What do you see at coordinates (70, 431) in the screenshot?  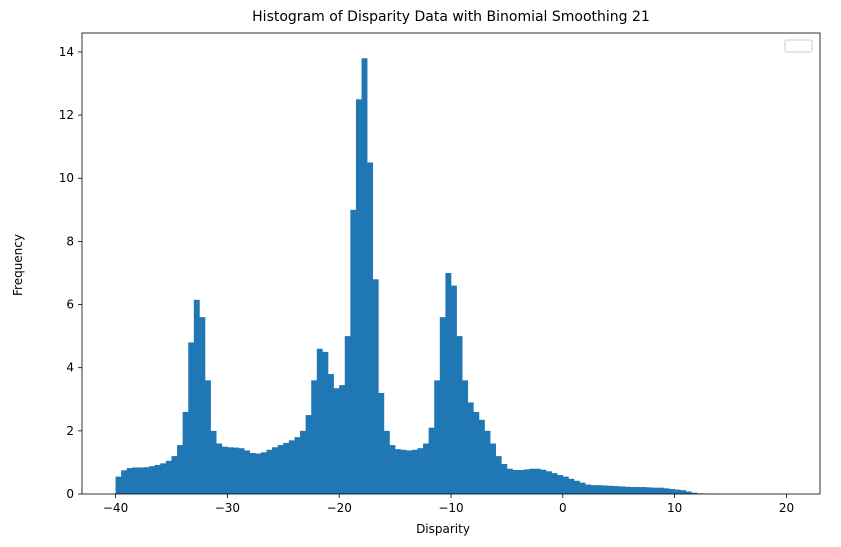 I see `y-tick-label: 2` at bounding box center [70, 431].